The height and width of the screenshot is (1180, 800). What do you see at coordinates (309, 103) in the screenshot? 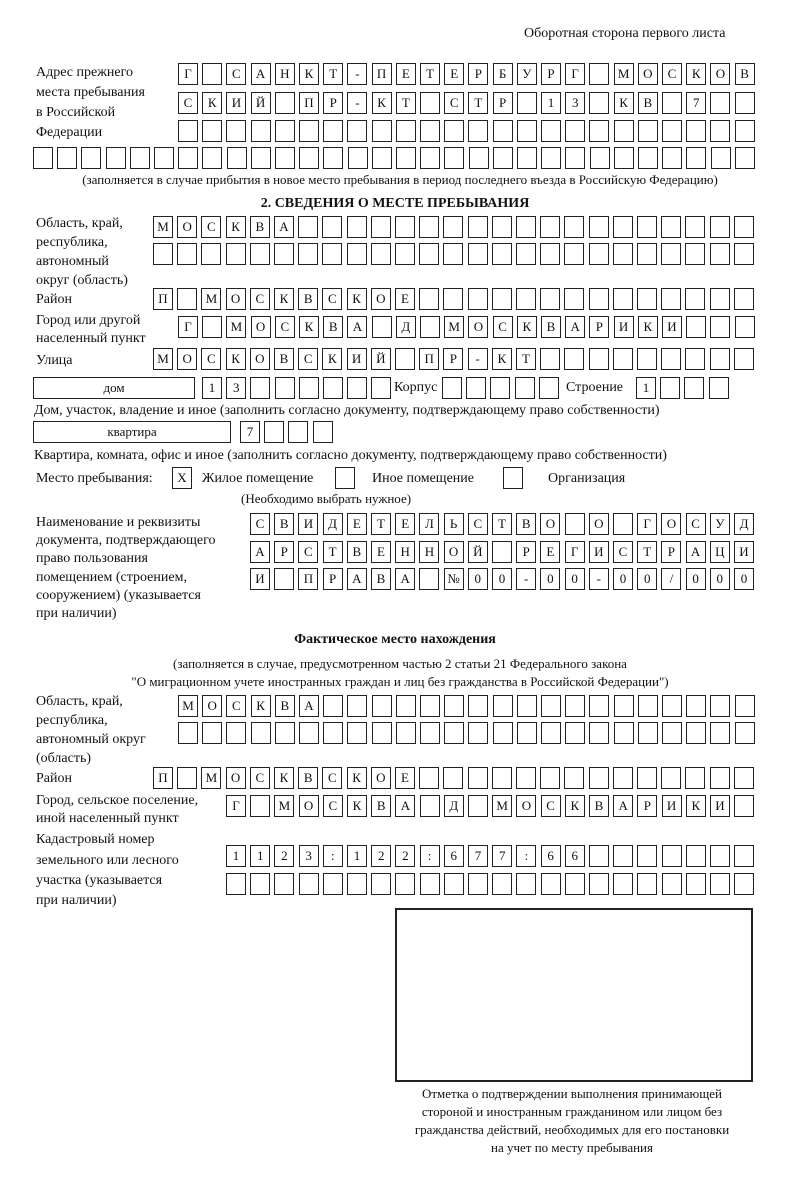
I see `char-box: П` at bounding box center [309, 103].